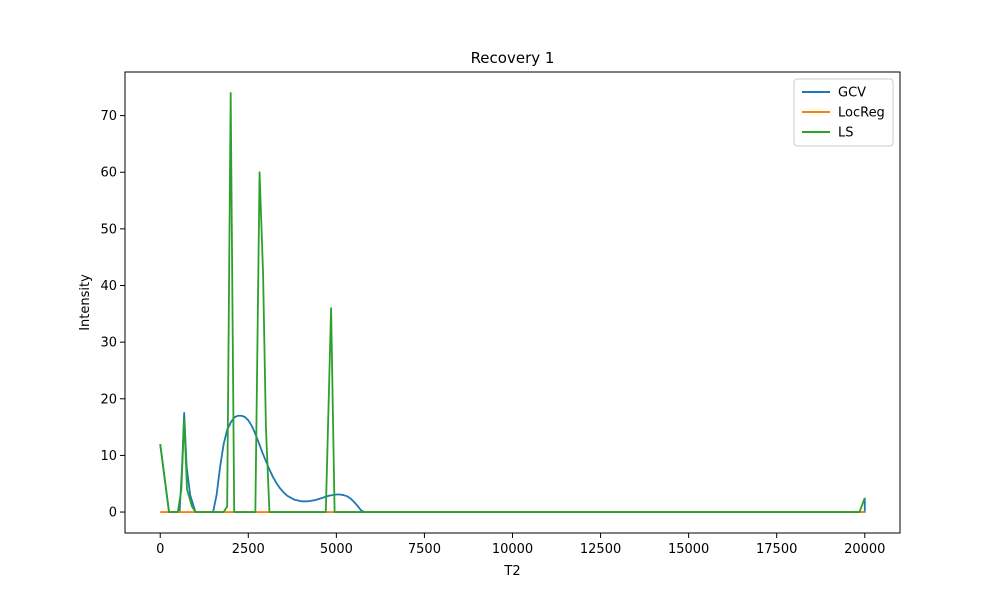  I want to click on legend-box, so click(843, 112).